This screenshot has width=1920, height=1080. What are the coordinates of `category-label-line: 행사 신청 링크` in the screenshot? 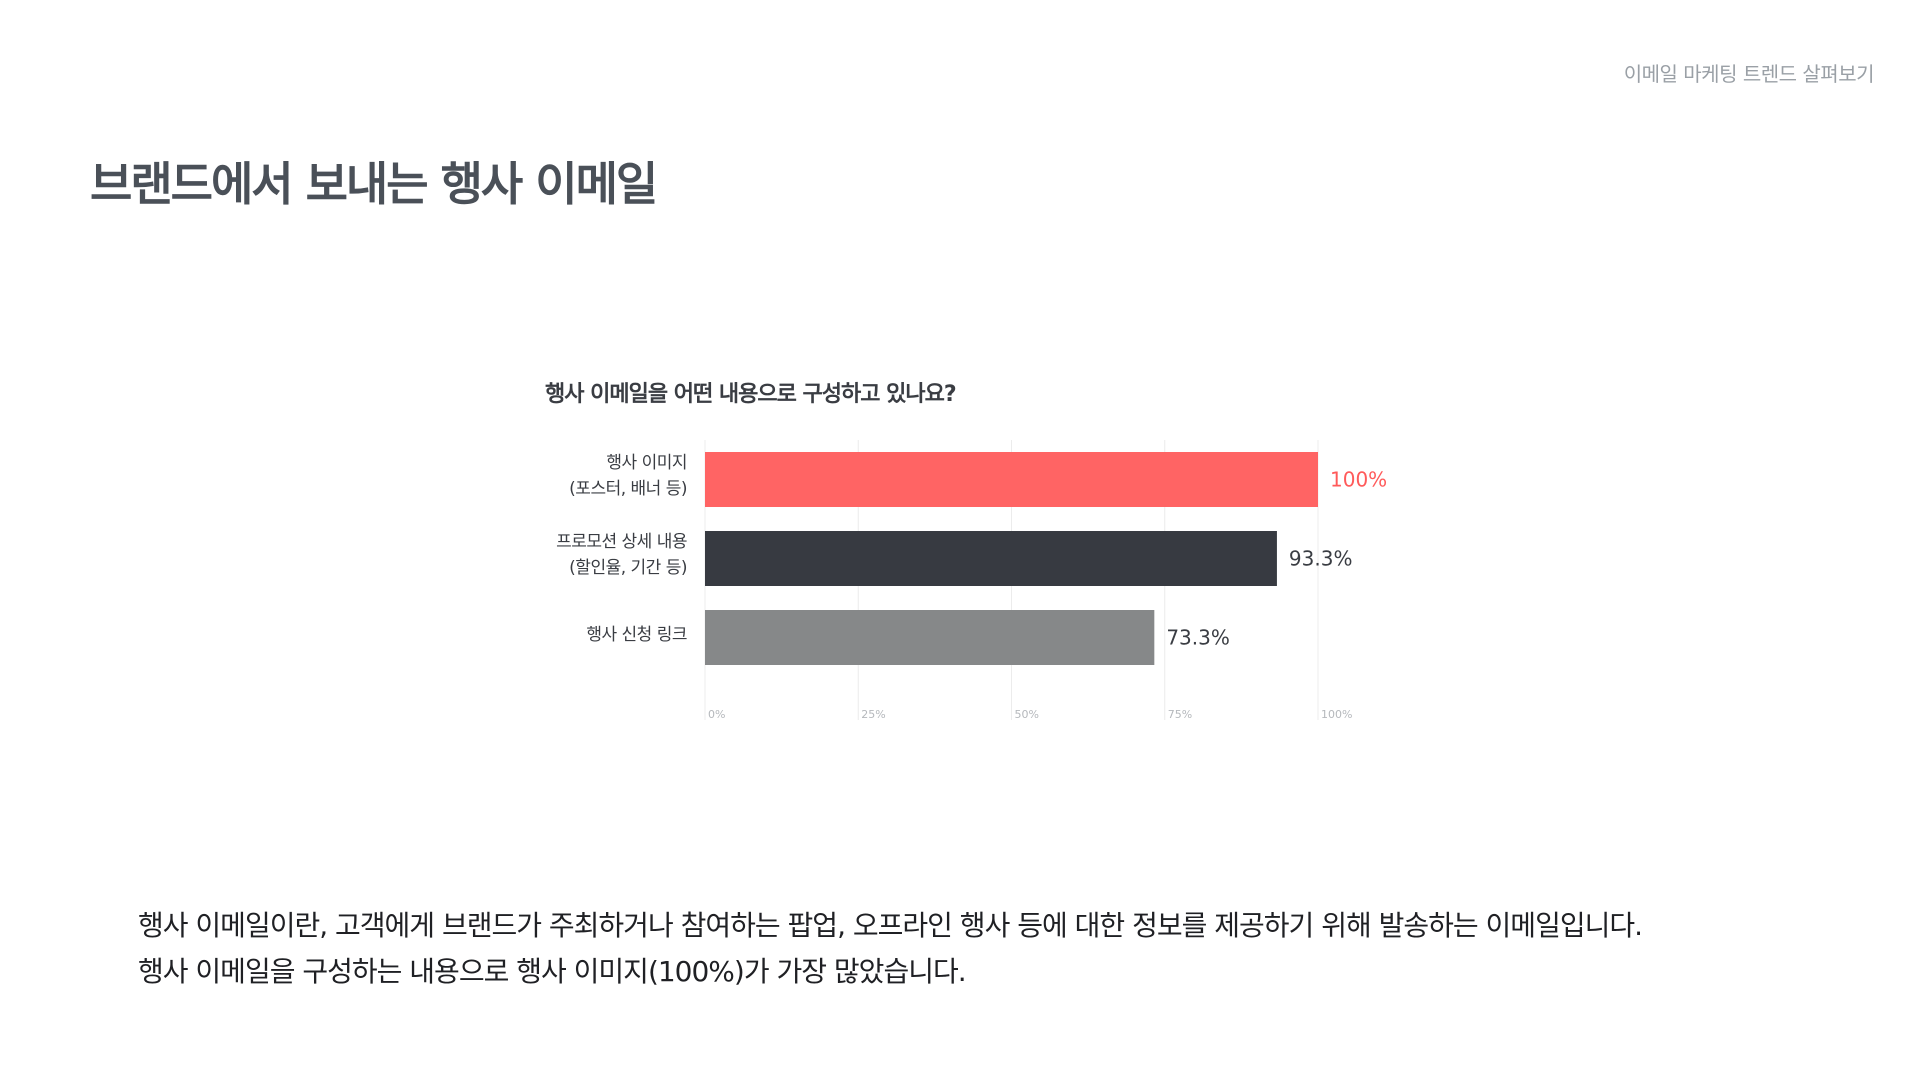 It's located at (636, 635).